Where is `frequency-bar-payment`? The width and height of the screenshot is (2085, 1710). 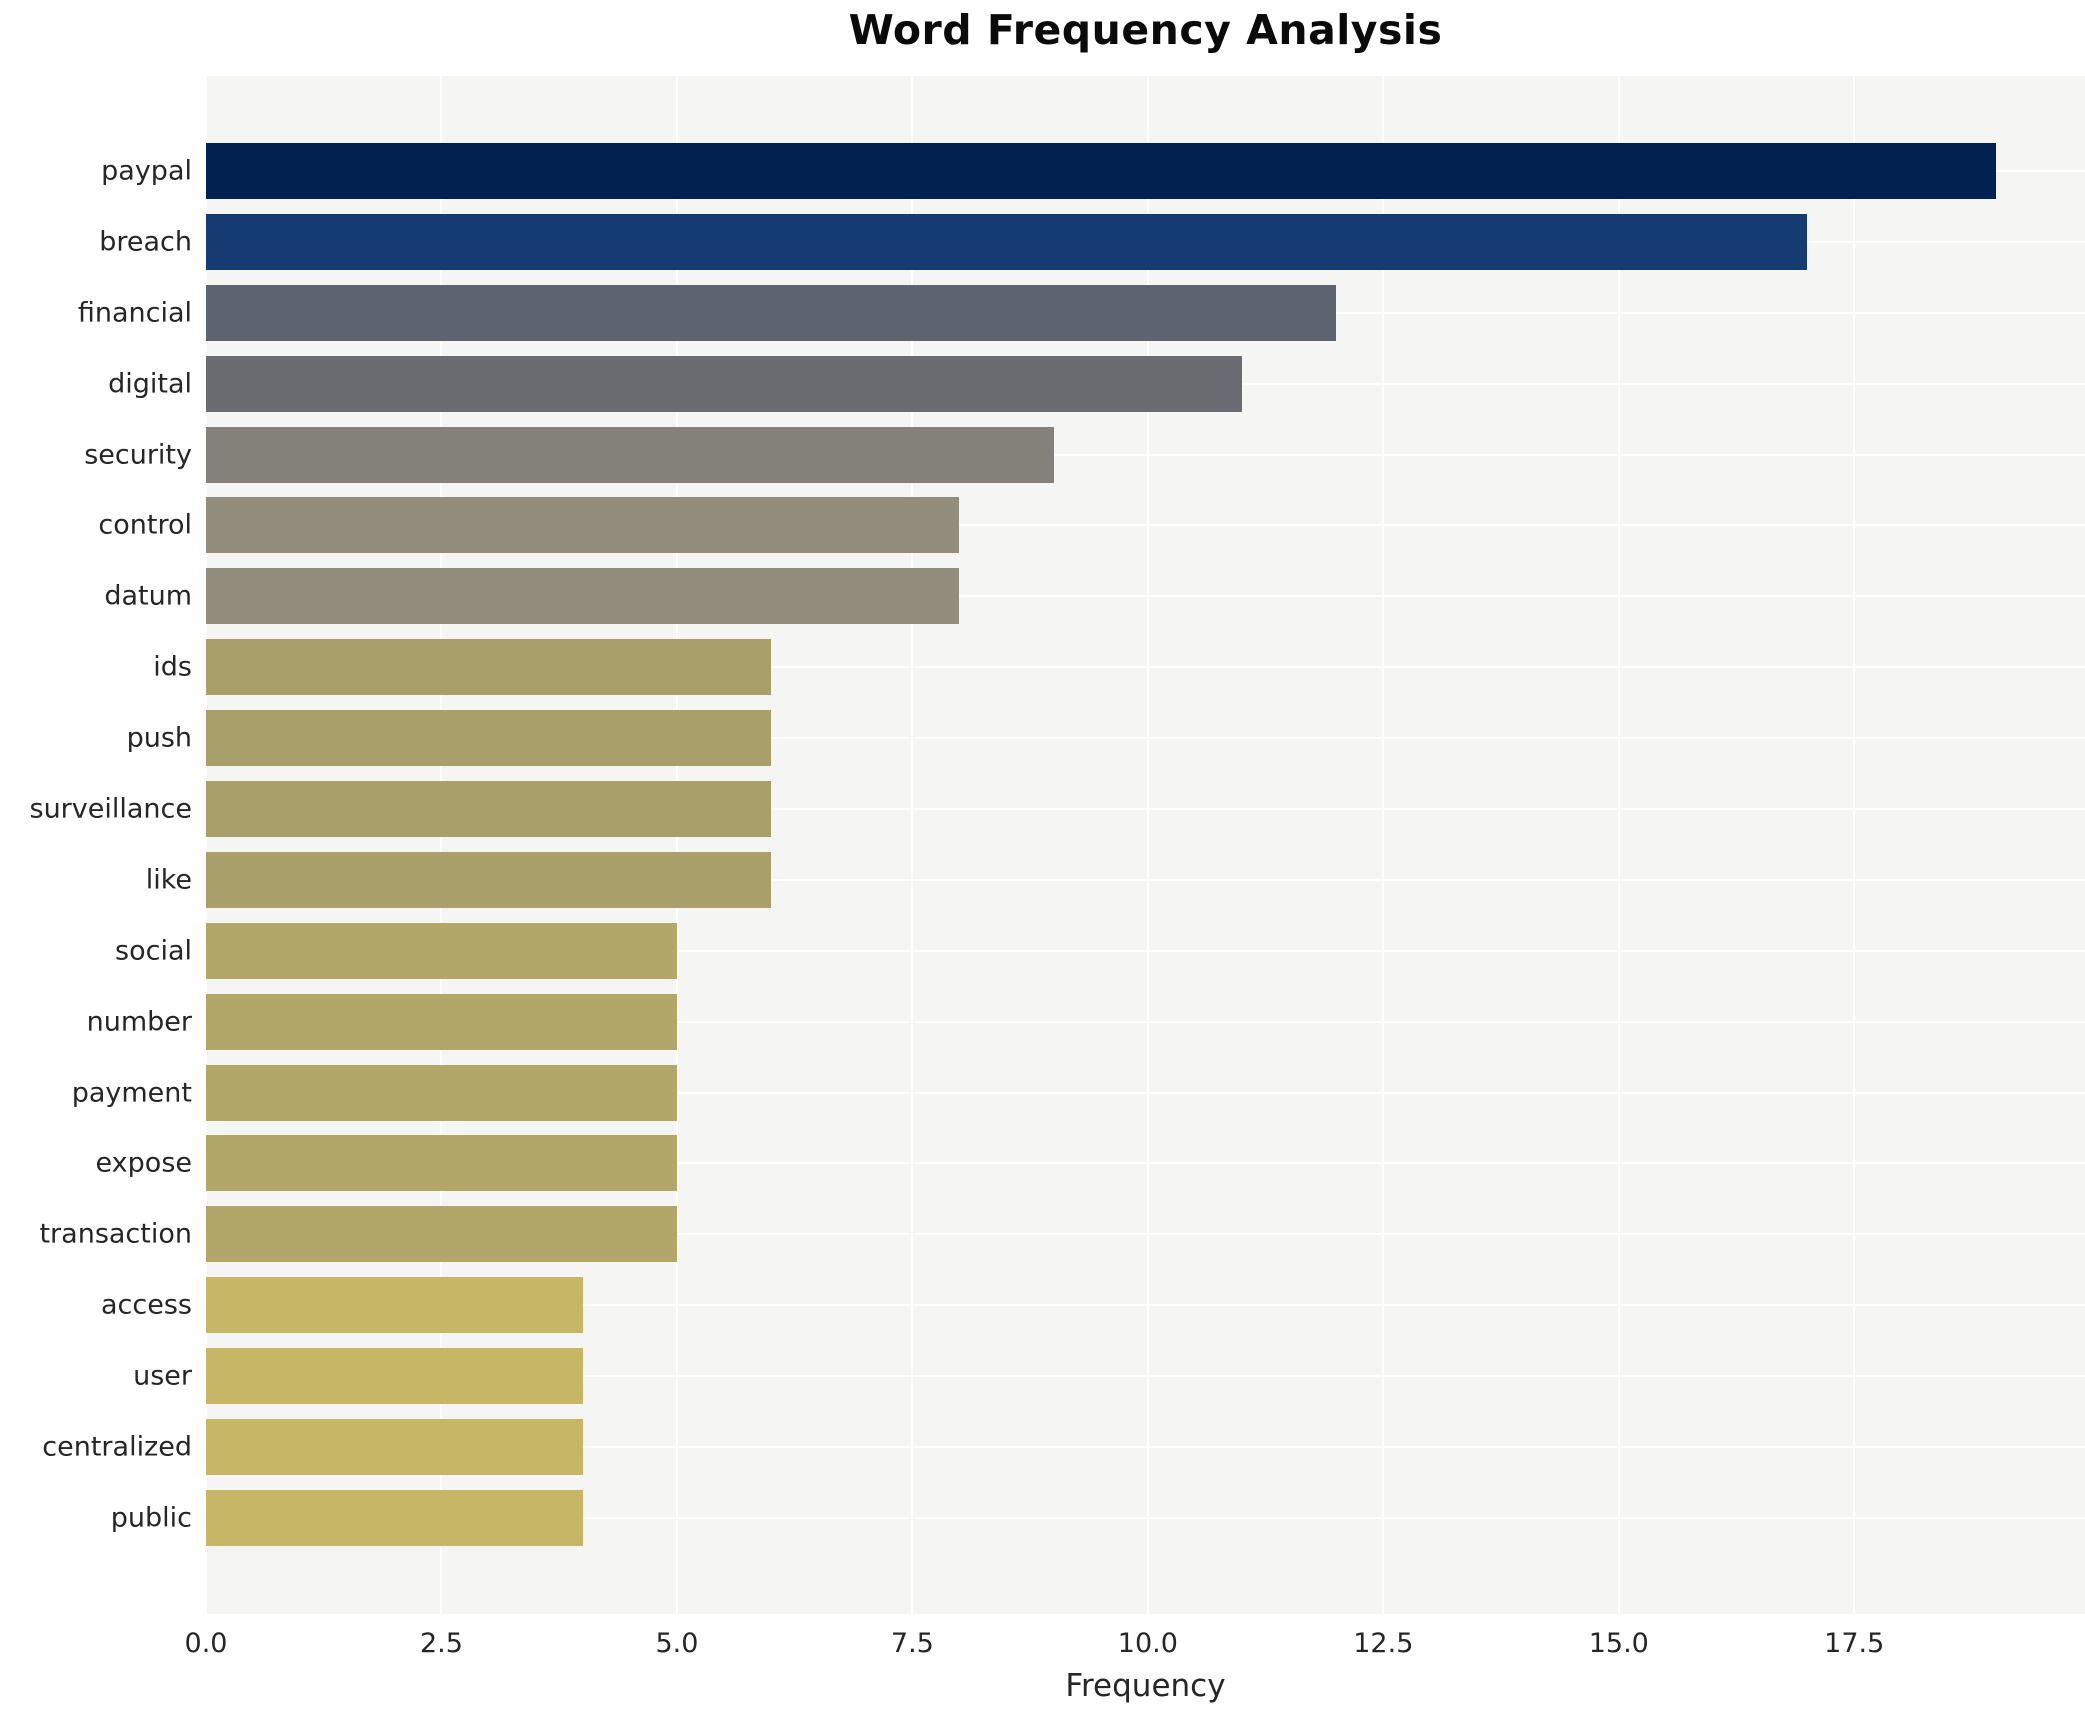
frequency-bar-payment is located at coordinates (441, 1092).